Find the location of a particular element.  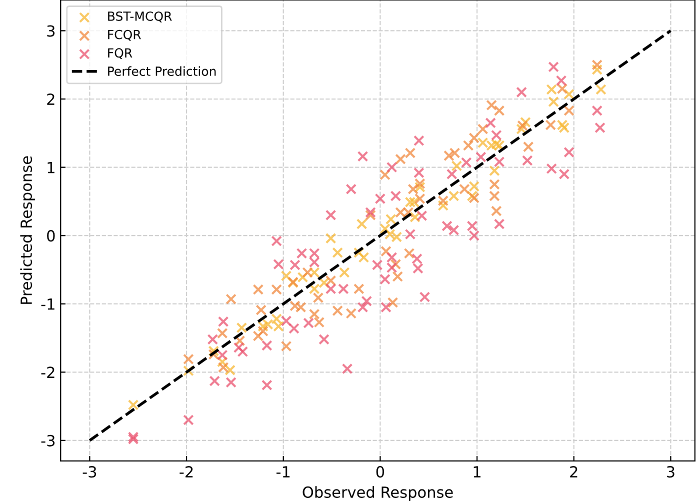

legend-label: FCQR is located at coordinates (124, 35).